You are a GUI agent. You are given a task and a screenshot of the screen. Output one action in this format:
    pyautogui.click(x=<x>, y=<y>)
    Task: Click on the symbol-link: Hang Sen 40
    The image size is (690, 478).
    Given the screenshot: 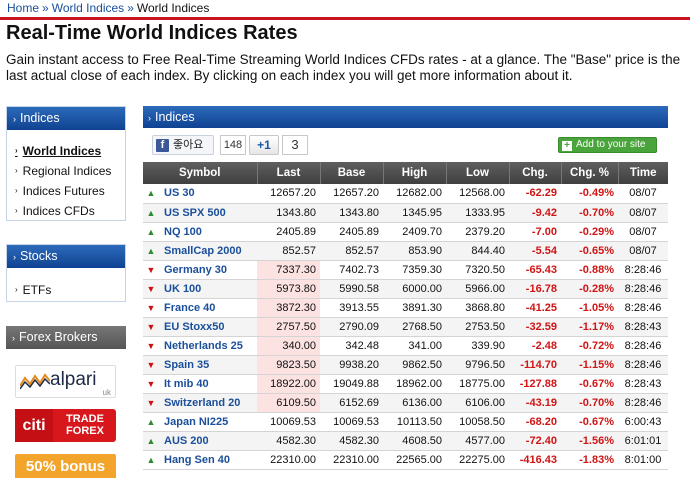 What is the action you would take?
    pyautogui.click(x=197, y=459)
    